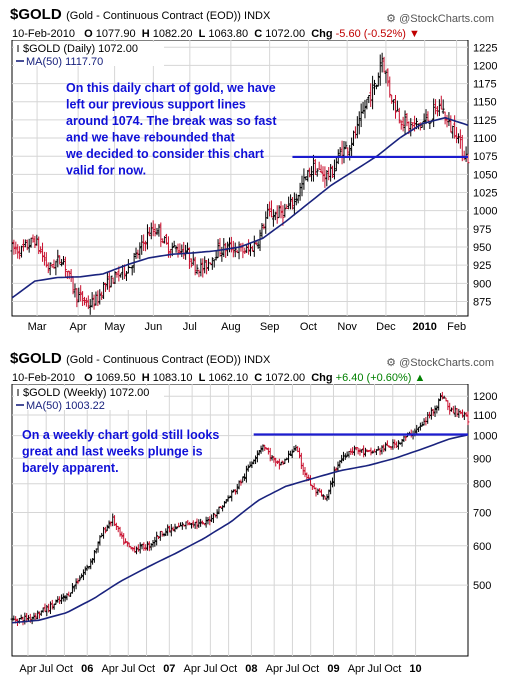  What do you see at coordinates (420, 378) in the screenshot?
I see `triangle-up-icon: ▲` at bounding box center [420, 378].